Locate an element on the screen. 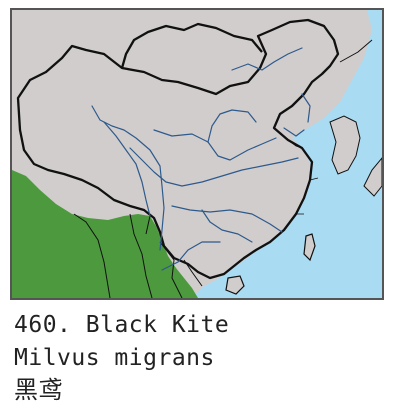 The image size is (400, 418). hainan-island is located at coordinates (235, 285).